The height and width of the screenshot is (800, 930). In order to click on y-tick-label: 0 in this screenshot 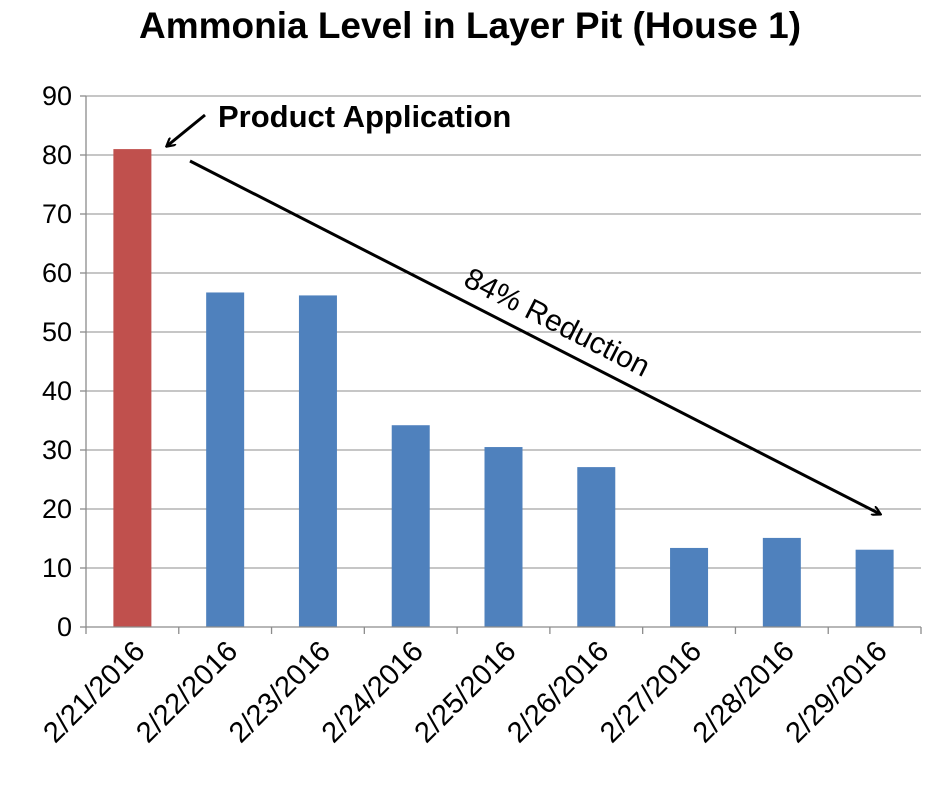, I will do `click(64, 627)`.